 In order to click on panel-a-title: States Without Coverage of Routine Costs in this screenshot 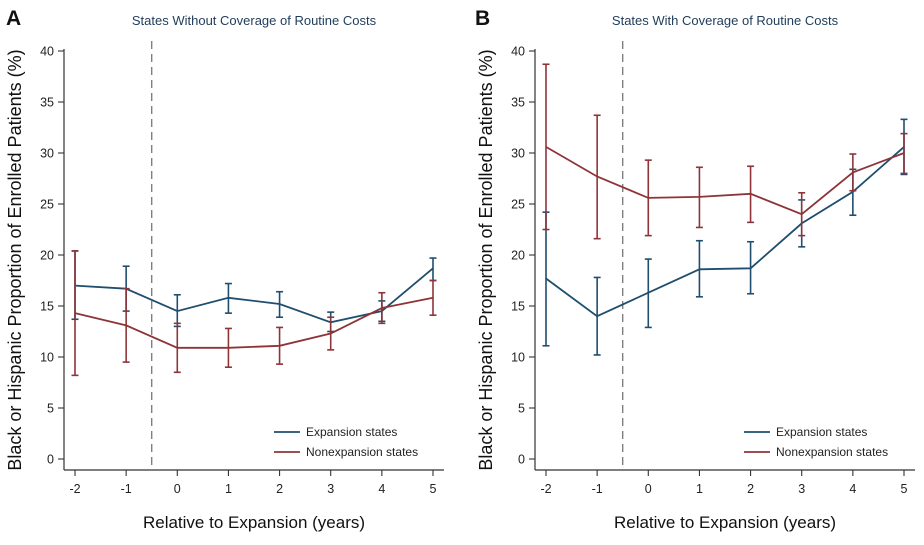, I will do `click(254, 20)`.